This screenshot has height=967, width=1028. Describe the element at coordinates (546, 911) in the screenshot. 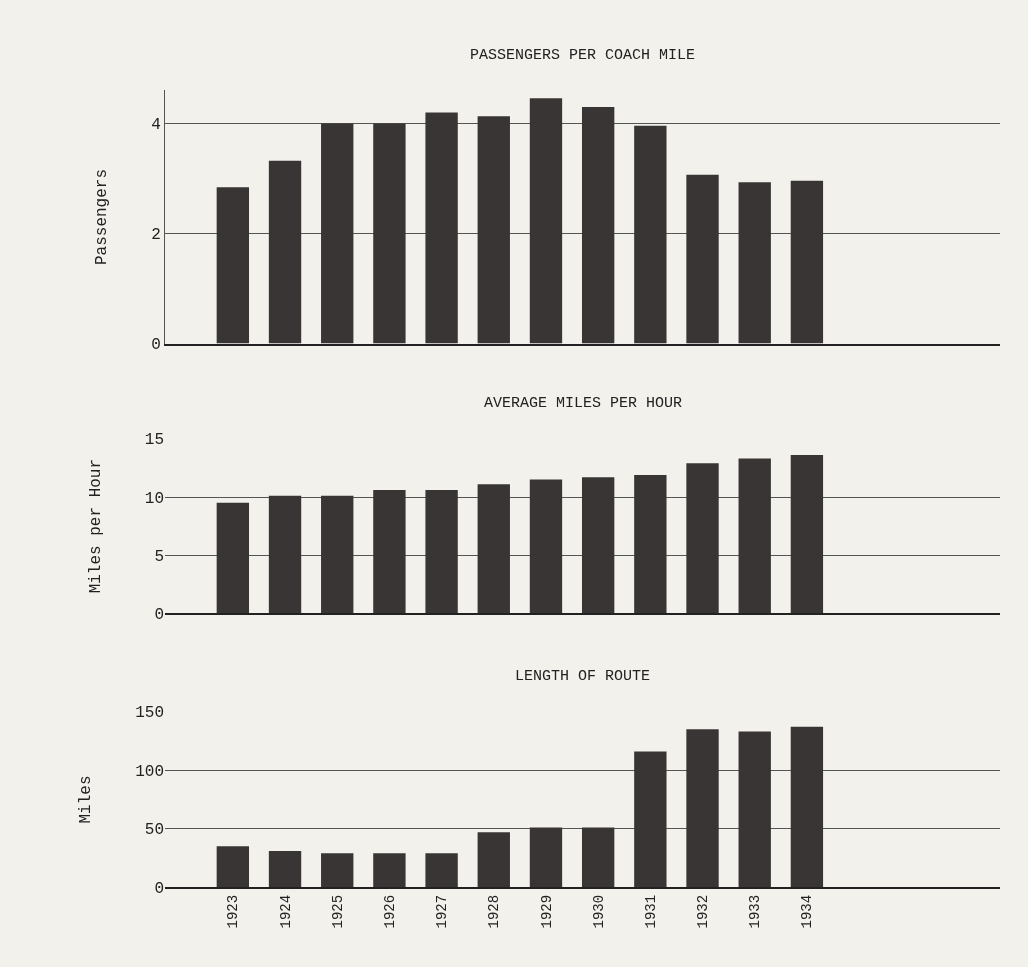

I see `x-tick-label: 1929` at that location.